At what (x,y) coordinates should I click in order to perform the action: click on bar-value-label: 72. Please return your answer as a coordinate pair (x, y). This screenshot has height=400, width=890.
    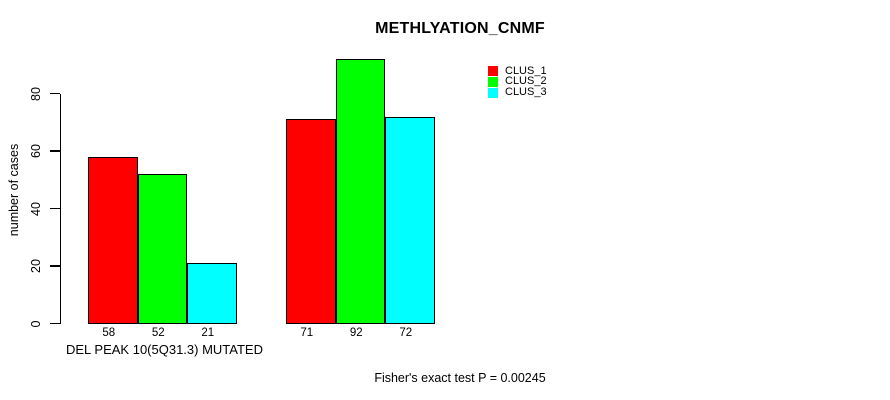
    Looking at the image, I should click on (406, 332).